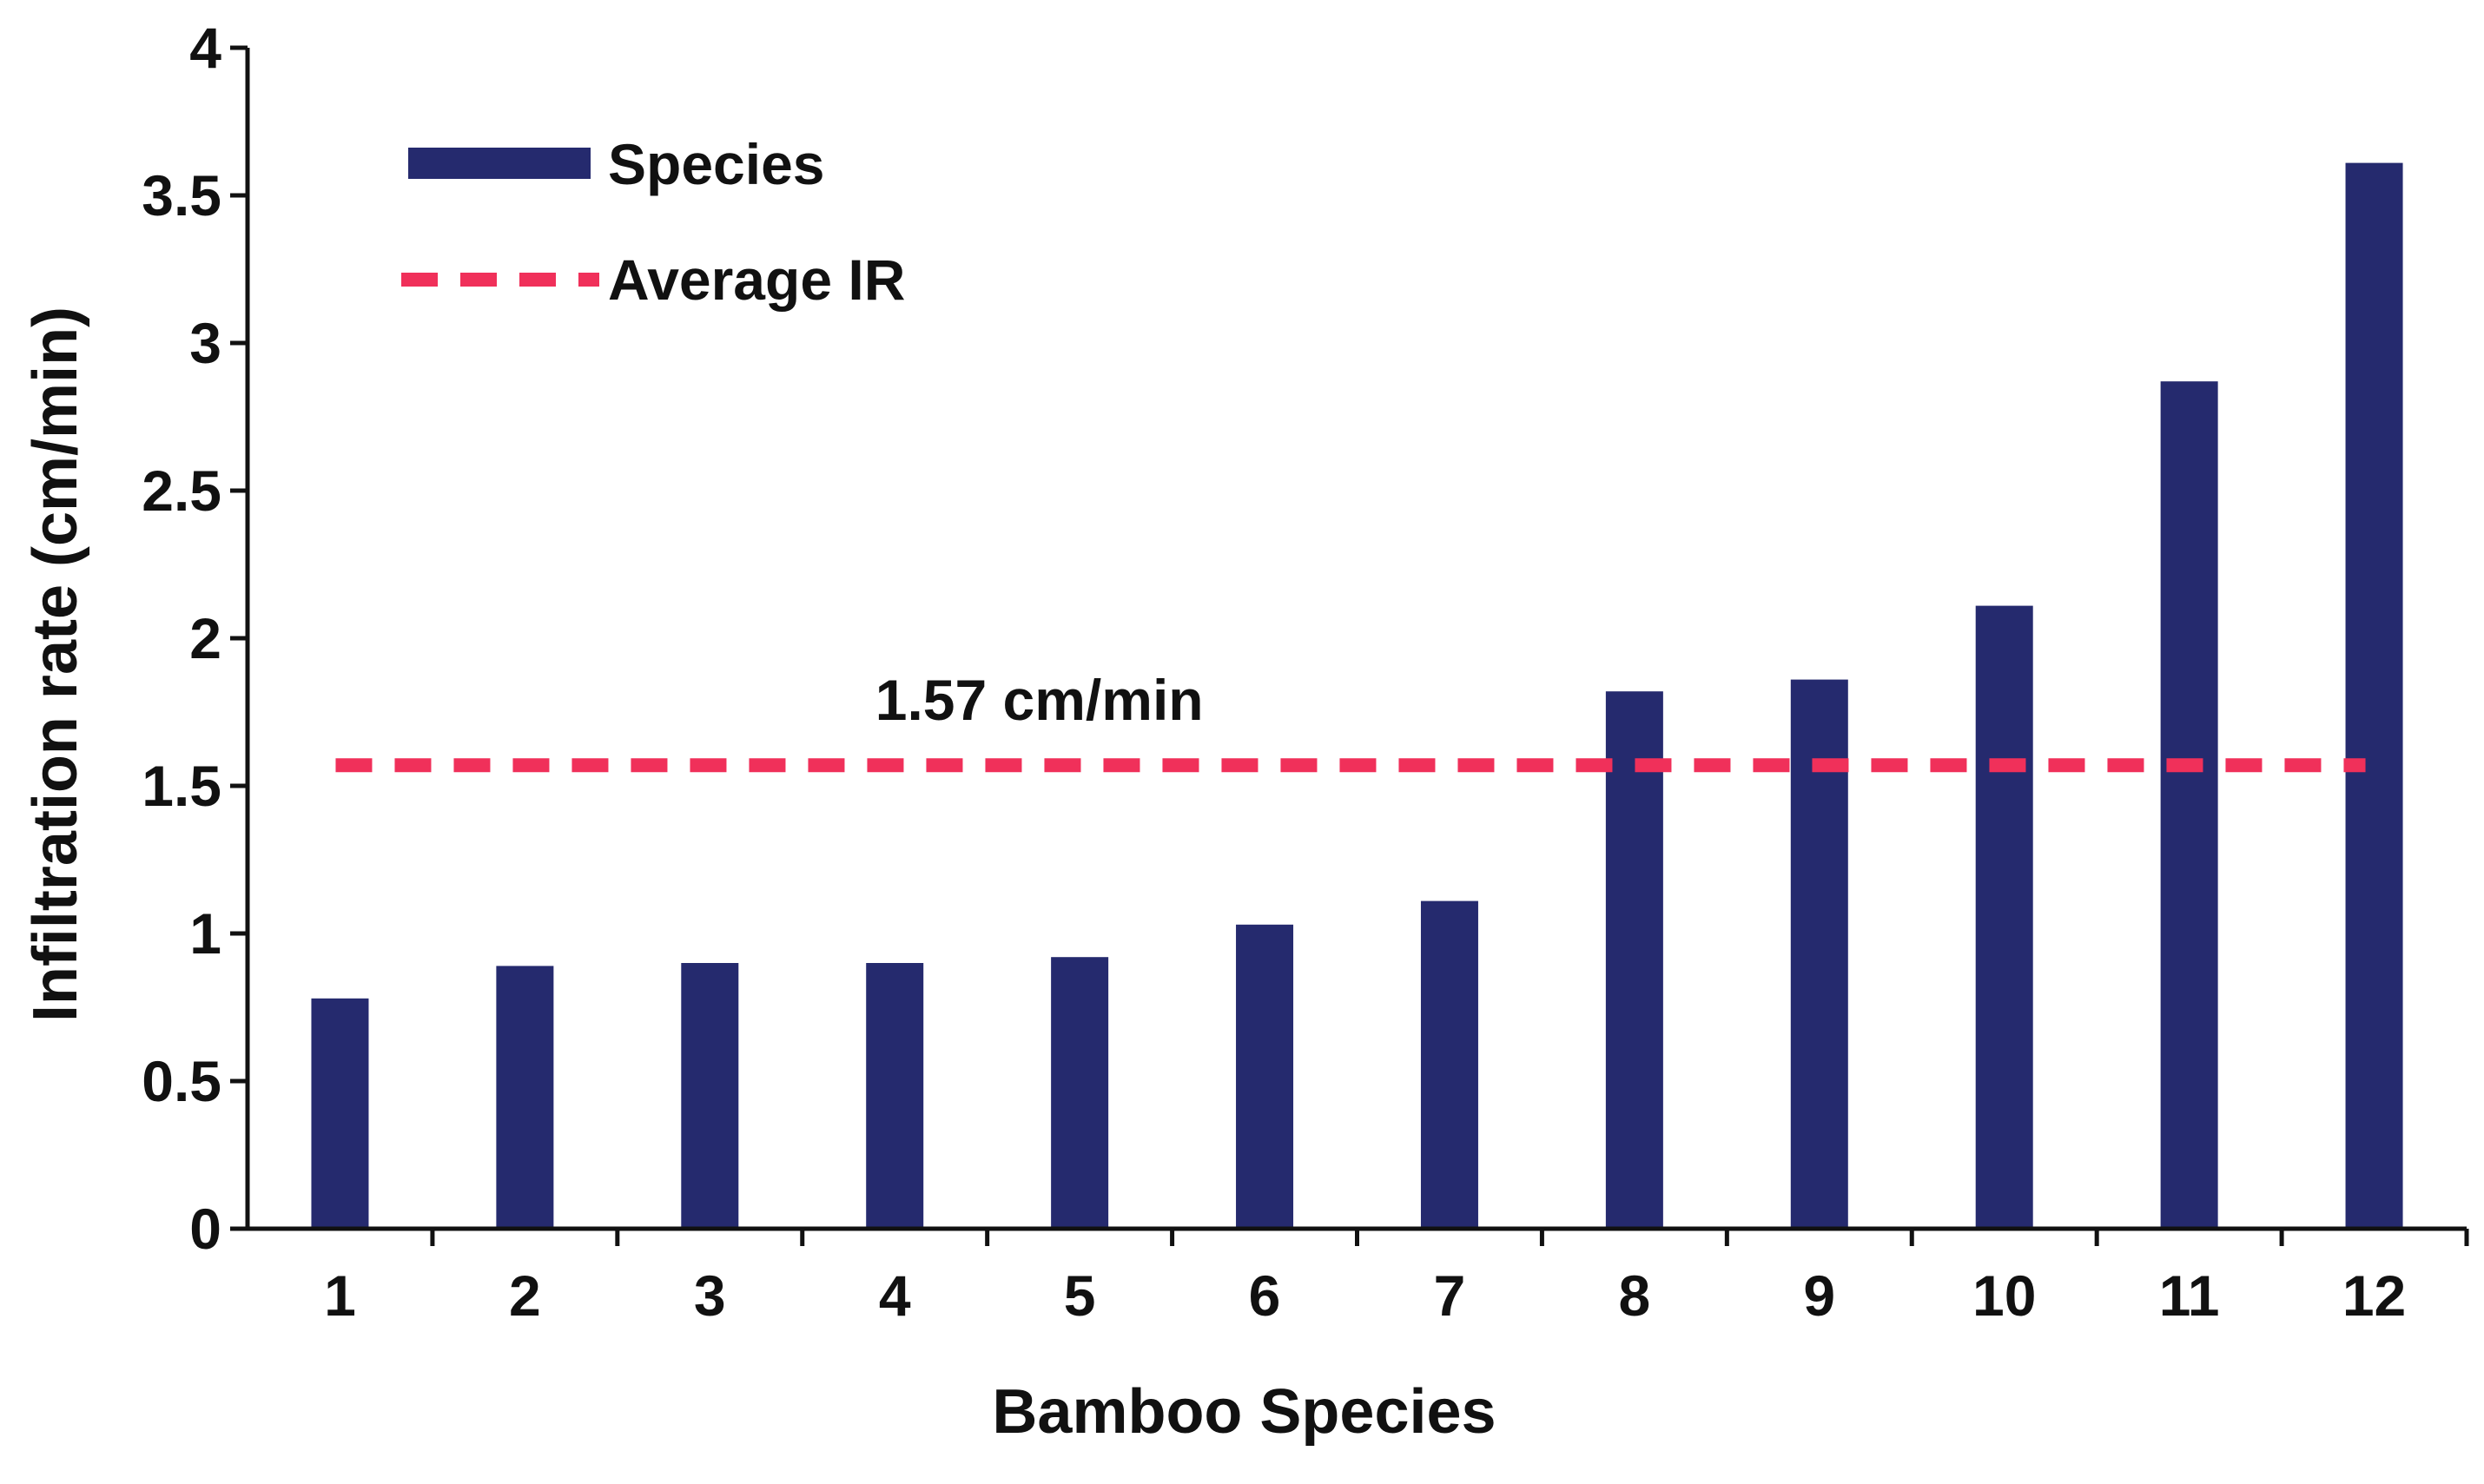 The width and height of the screenshot is (2484, 1484). Describe the element at coordinates (2189, 1295) in the screenshot. I see `x-tick-label: 11` at that location.